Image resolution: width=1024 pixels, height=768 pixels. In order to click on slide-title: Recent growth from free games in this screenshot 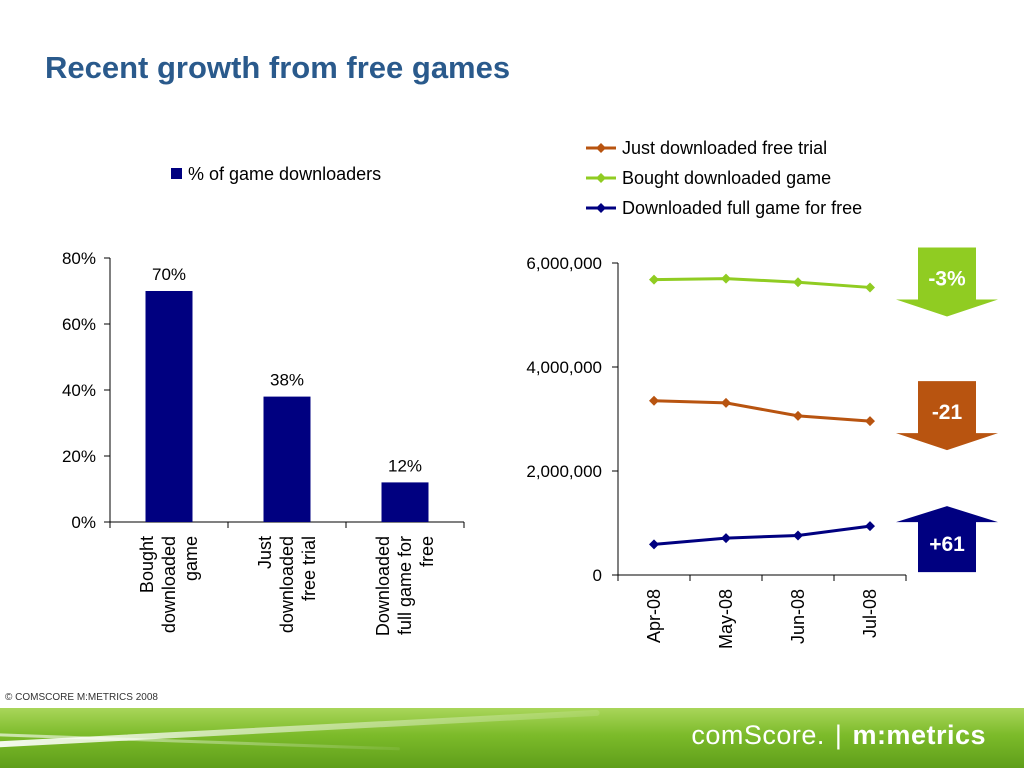, I will do `click(278, 67)`.